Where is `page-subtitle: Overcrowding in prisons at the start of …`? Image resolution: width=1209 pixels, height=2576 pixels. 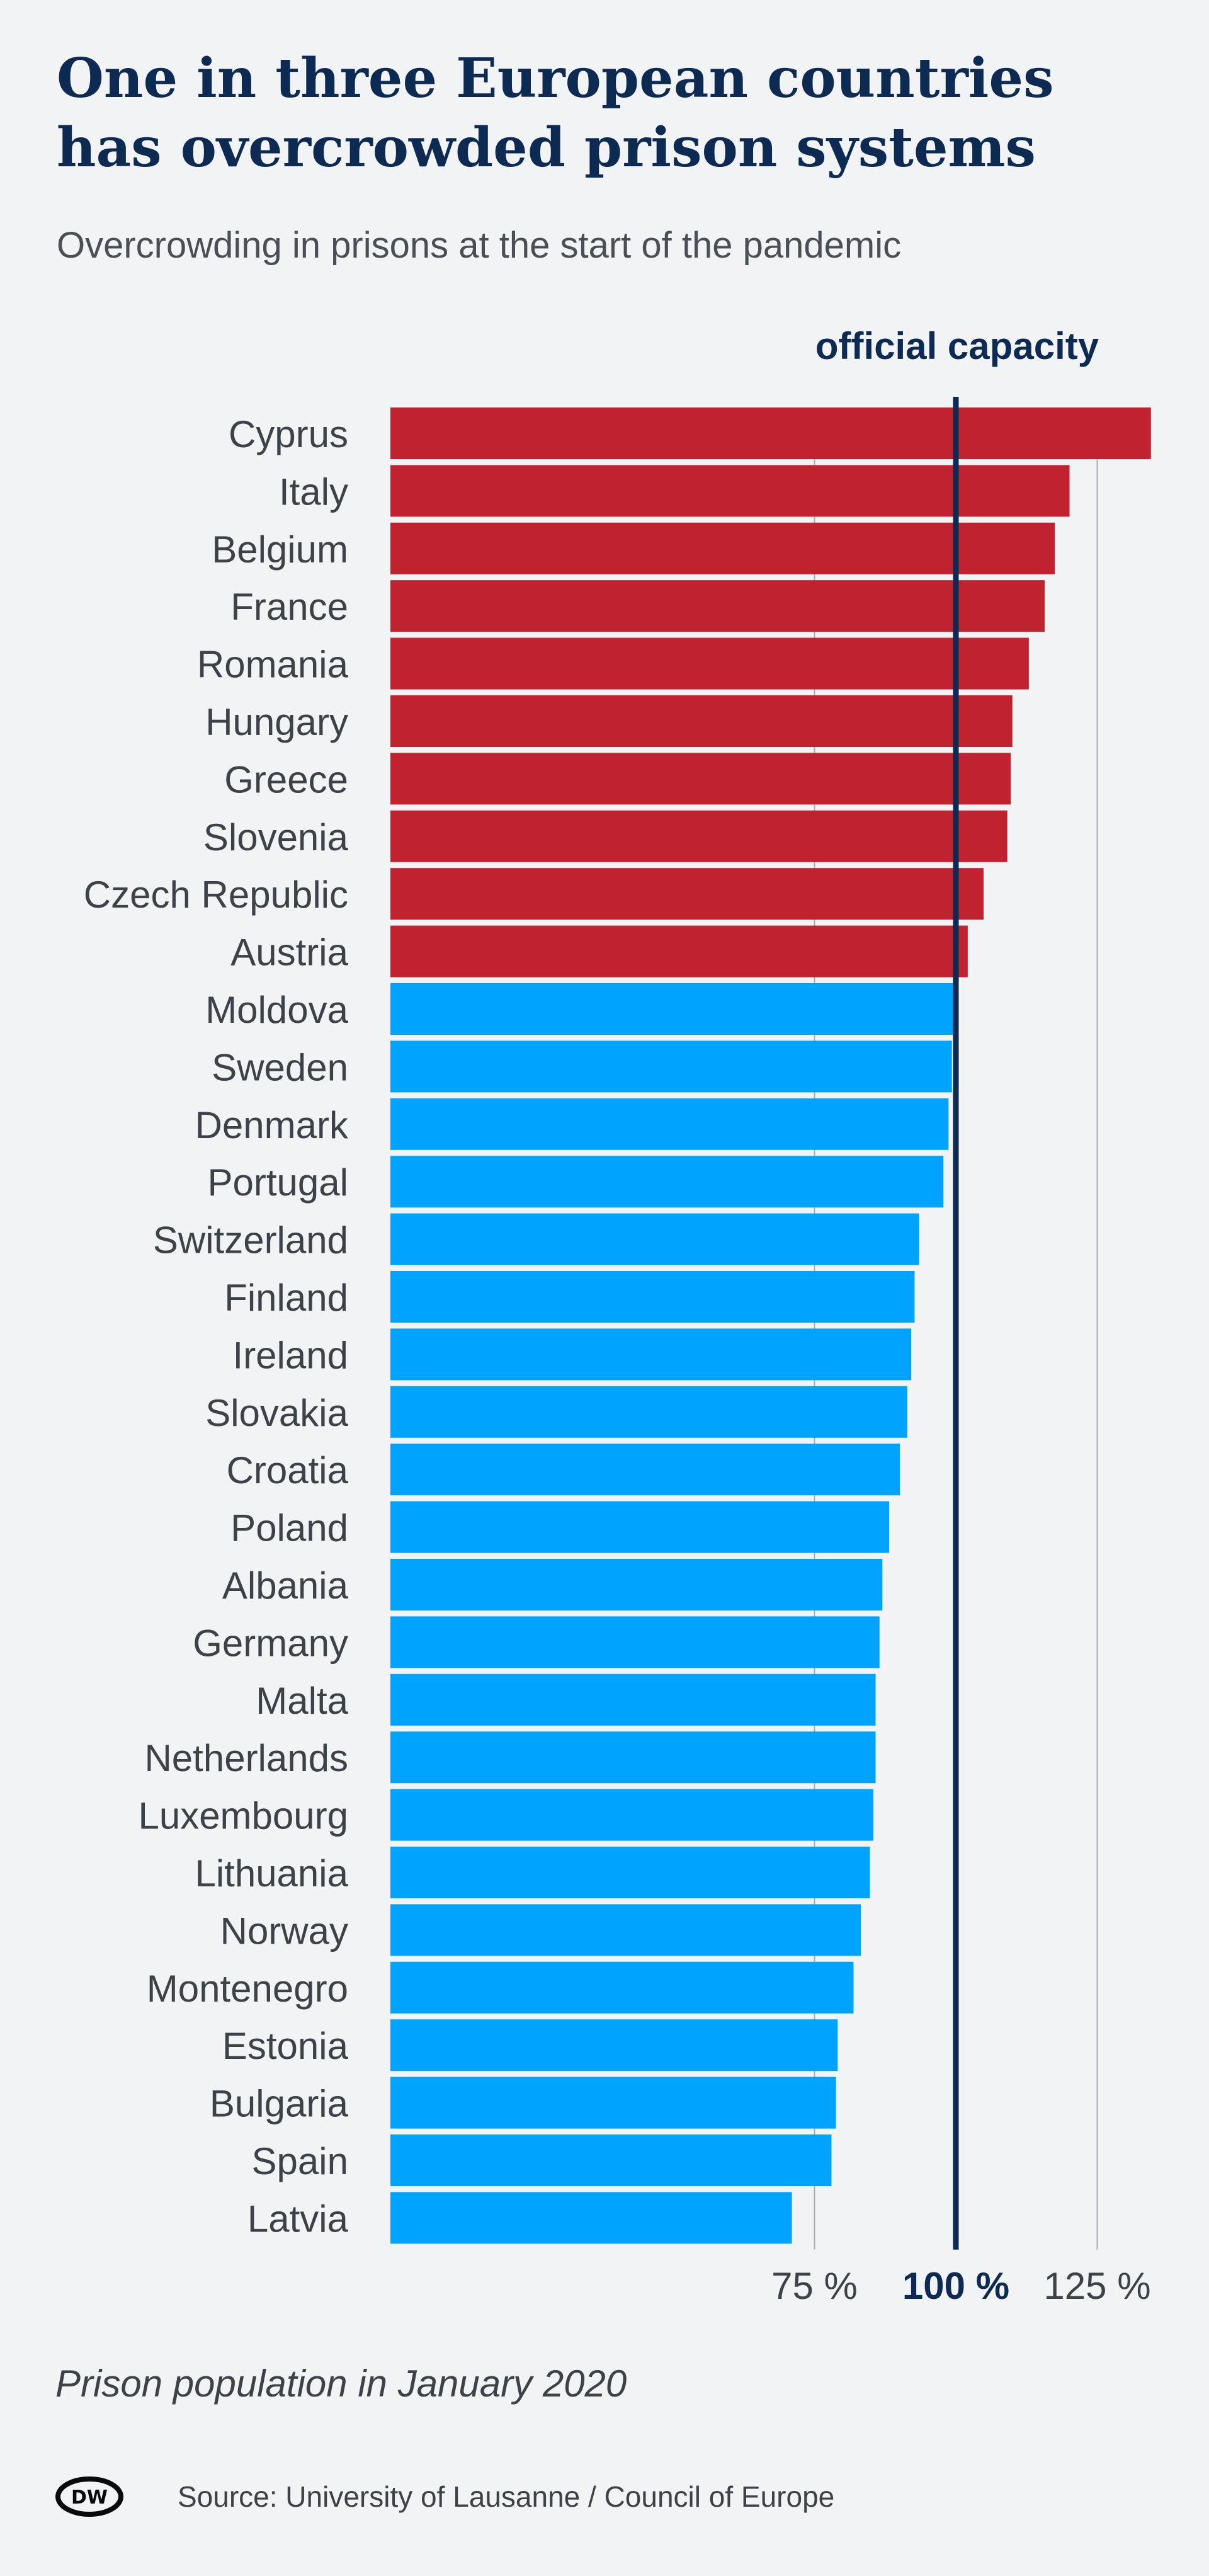
page-subtitle: Overcrowding in prisons at the start of … is located at coordinates (479, 245).